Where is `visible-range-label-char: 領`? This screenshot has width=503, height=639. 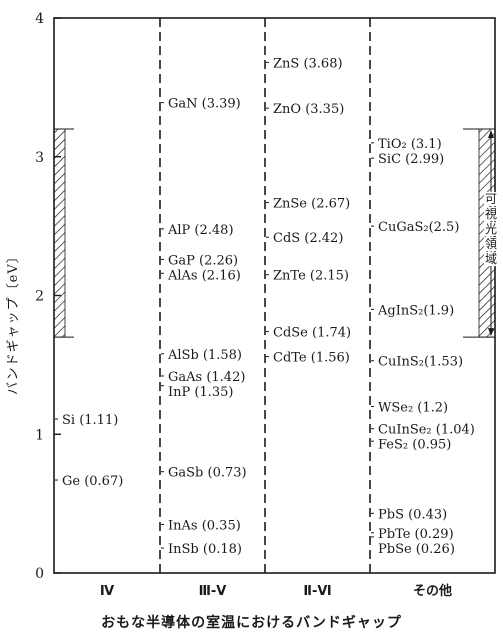
visible-range-label-char: 領 is located at coordinates (491, 243).